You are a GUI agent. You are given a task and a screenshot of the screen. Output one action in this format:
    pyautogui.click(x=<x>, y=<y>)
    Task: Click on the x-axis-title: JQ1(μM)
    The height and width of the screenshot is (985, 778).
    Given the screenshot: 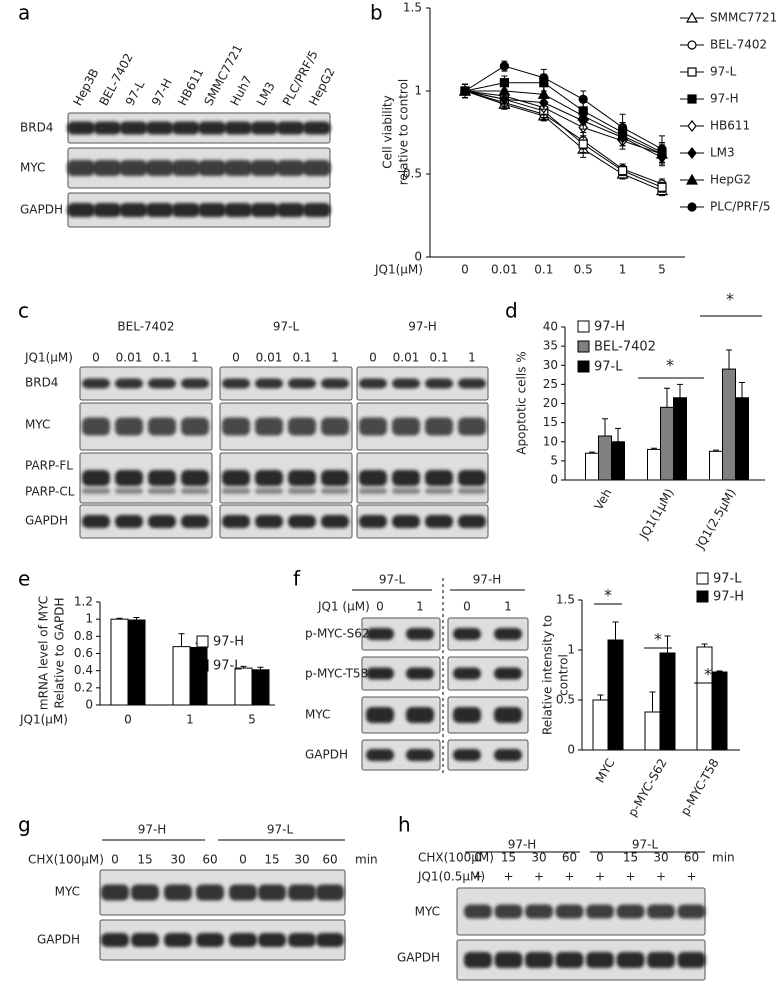 What is the action you would take?
    pyautogui.click(x=398, y=270)
    